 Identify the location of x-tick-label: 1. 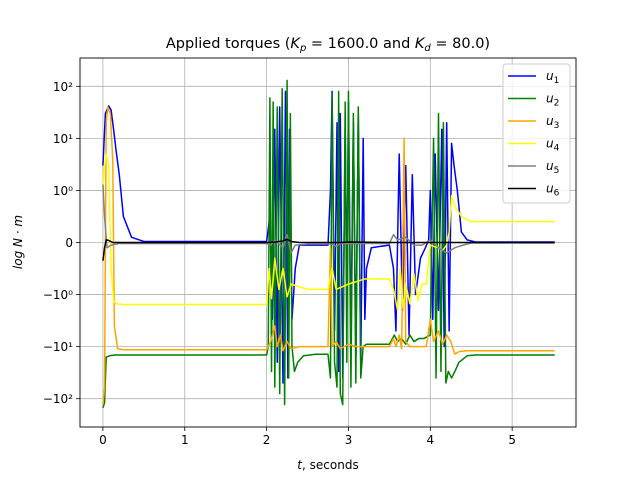
(185, 440).